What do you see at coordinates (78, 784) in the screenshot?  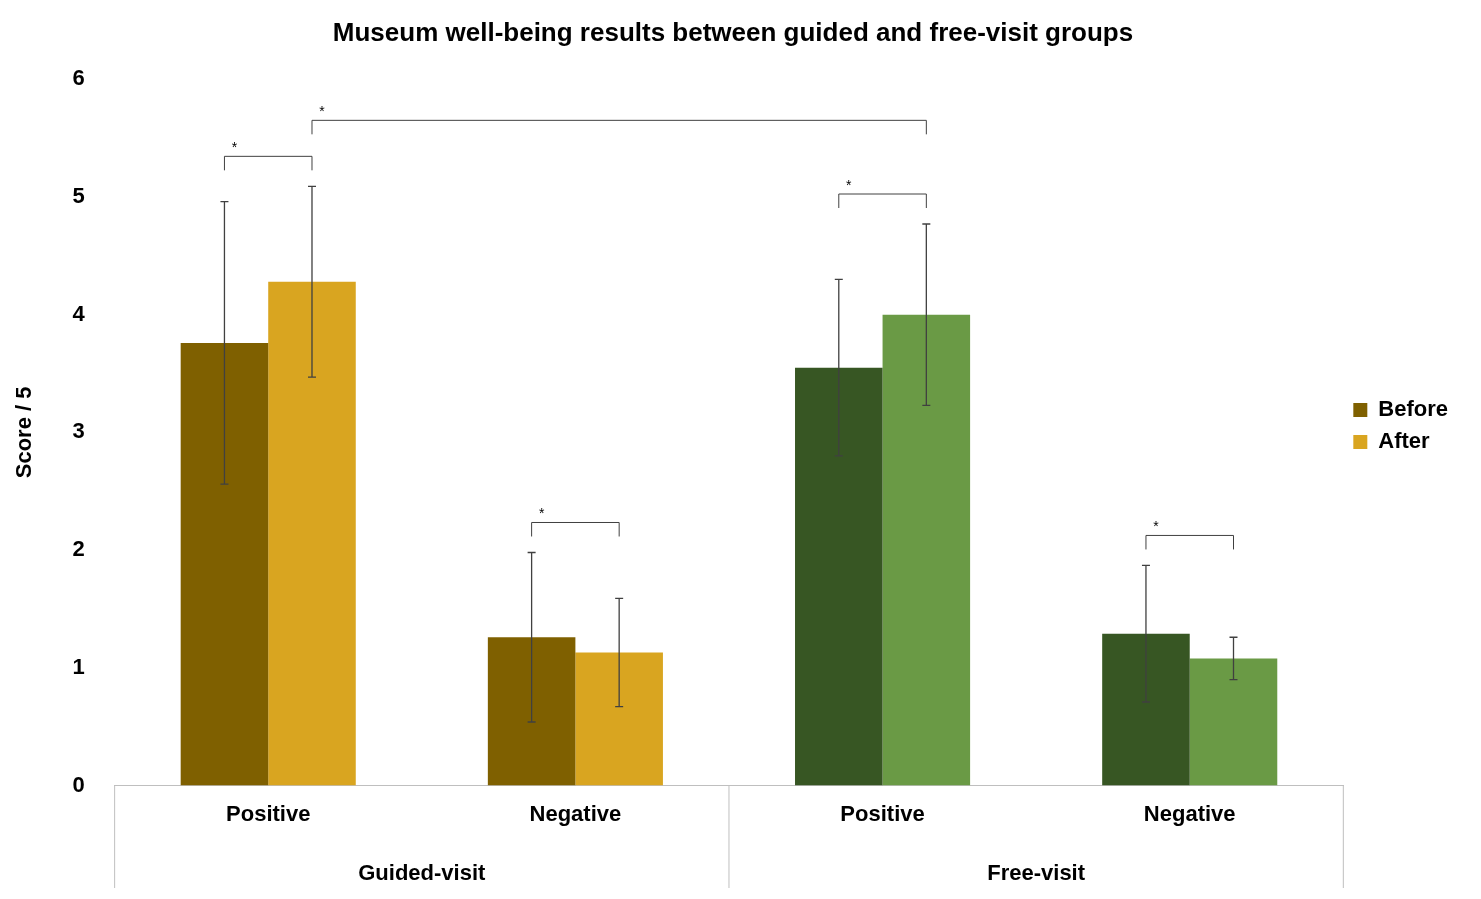 I see `y-tick-label: 0` at bounding box center [78, 784].